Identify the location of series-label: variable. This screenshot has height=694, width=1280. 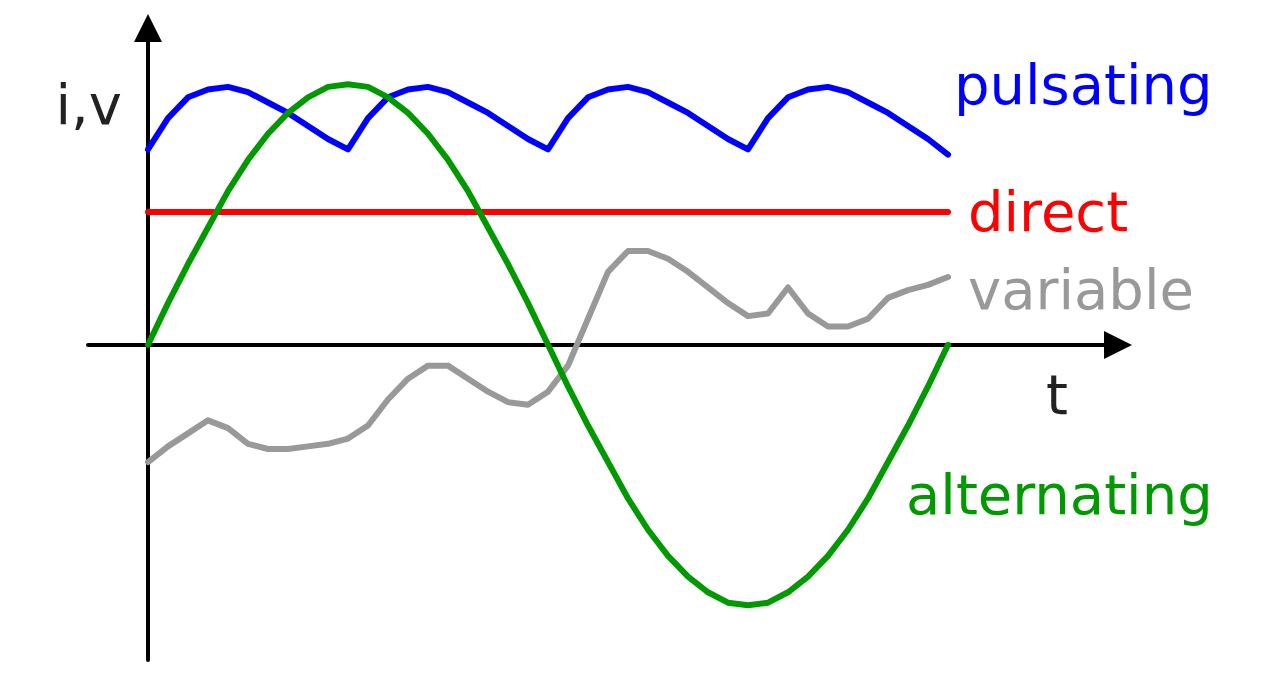
(1081, 289).